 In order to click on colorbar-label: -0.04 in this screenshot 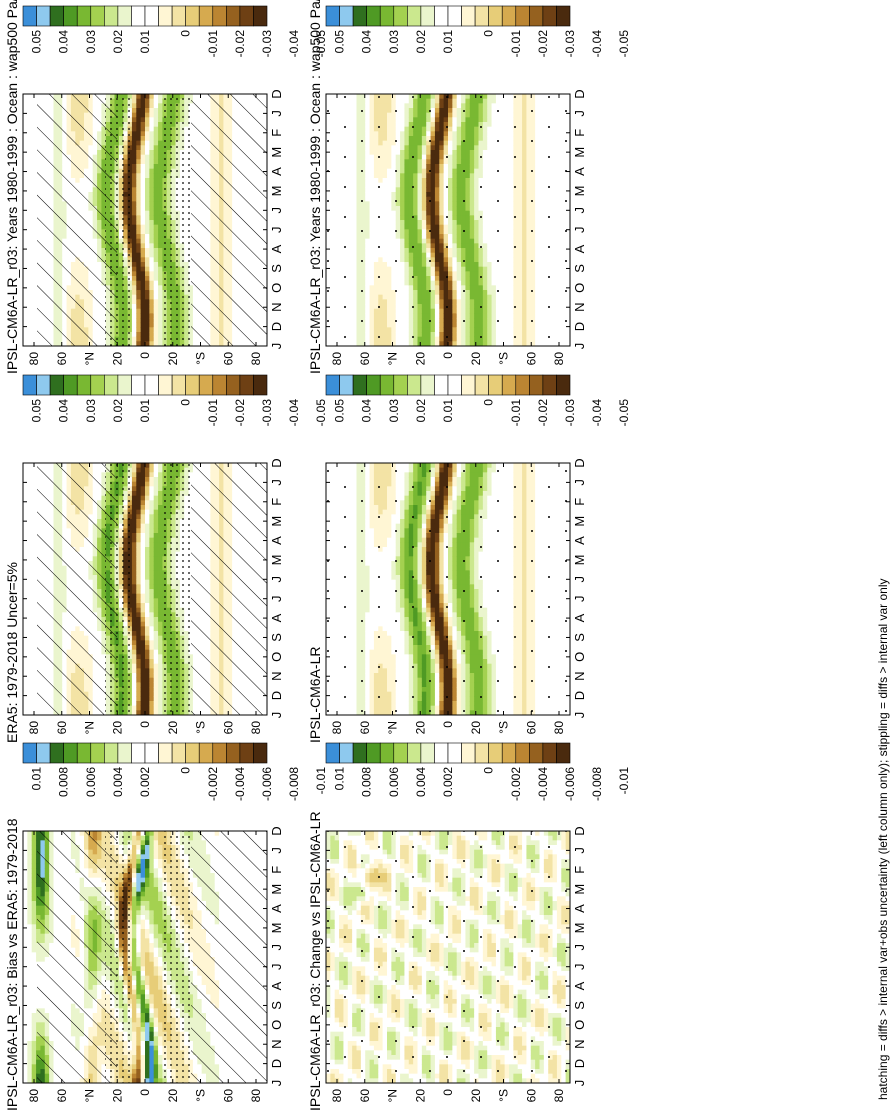, I will do `click(294, 44)`.